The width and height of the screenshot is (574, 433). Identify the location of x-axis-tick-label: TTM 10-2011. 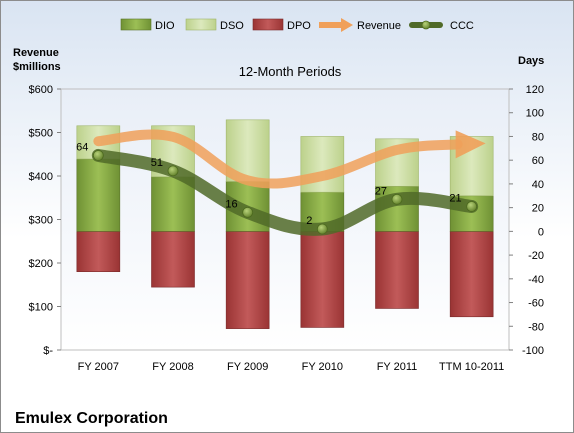
(471, 367).